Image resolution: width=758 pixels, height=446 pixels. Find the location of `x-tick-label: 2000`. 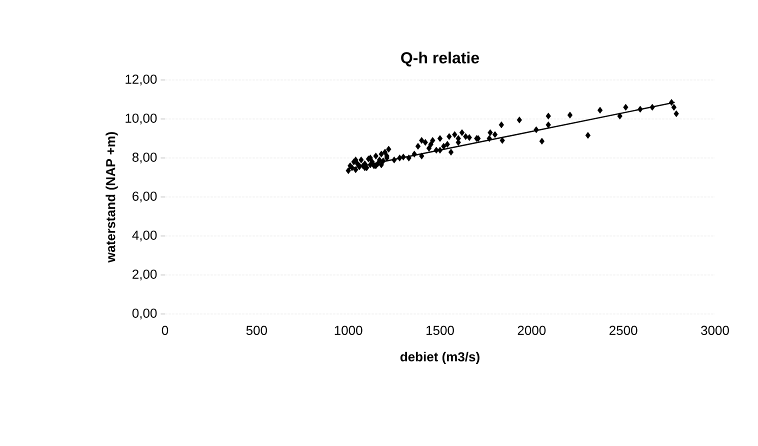

x-tick-label: 2000 is located at coordinates (532, 330).